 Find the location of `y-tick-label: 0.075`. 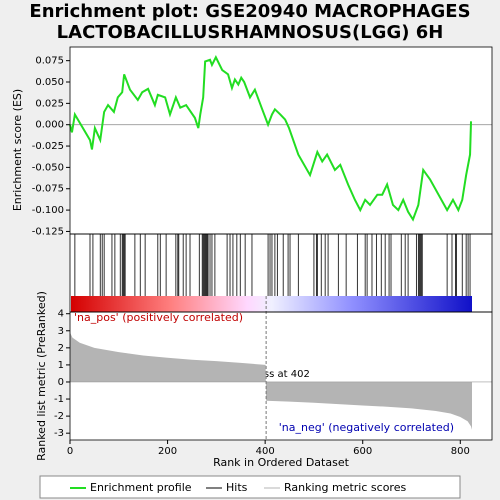

y-tick-label: 0.075 is located at coordinates (49, 61).